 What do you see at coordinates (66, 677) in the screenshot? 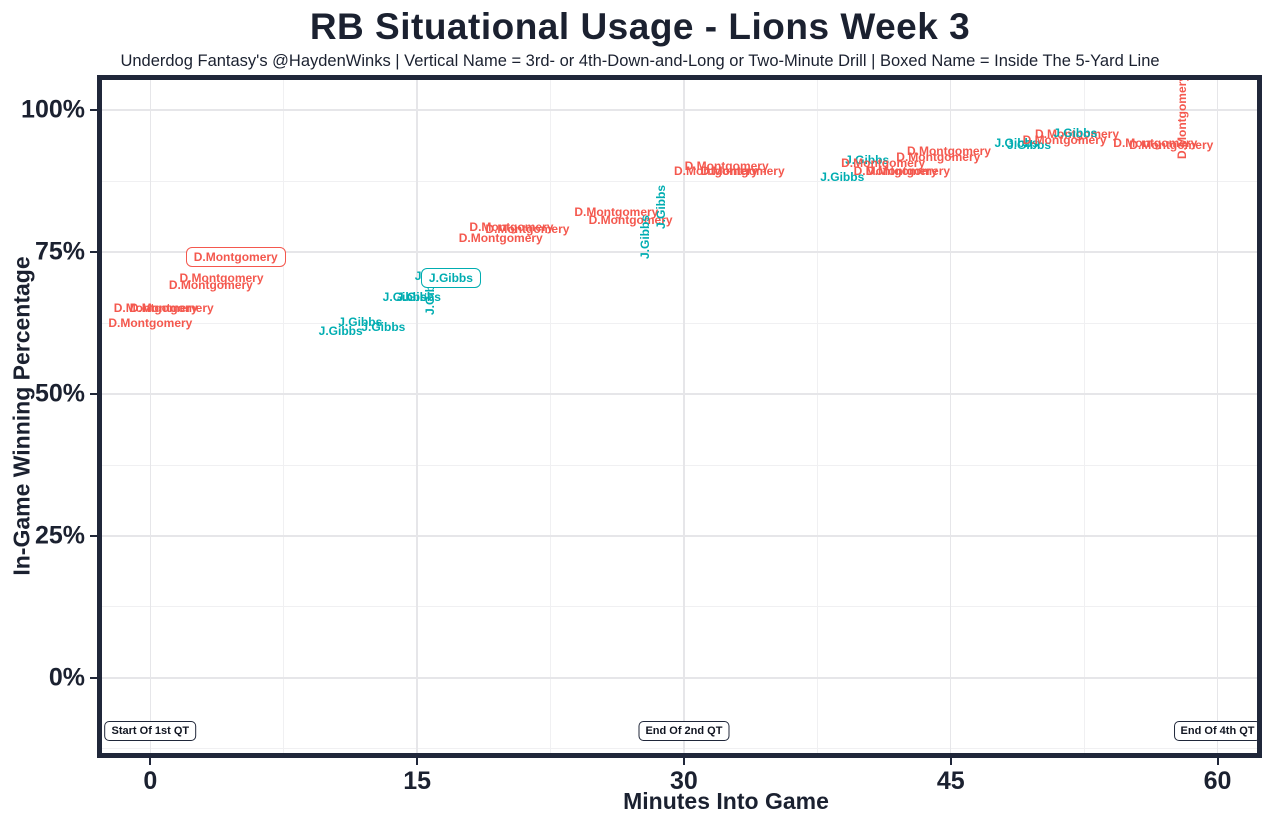
I see `y-tick-label: 0%` at bounding box center [66, 677].